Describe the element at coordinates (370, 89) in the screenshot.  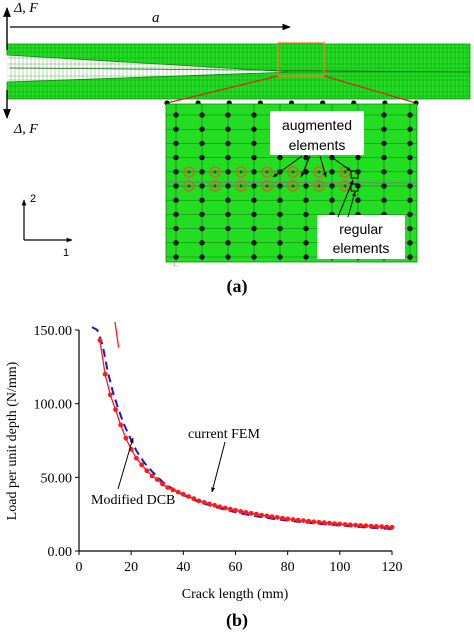
I see `zoom-connector-right` at that location.